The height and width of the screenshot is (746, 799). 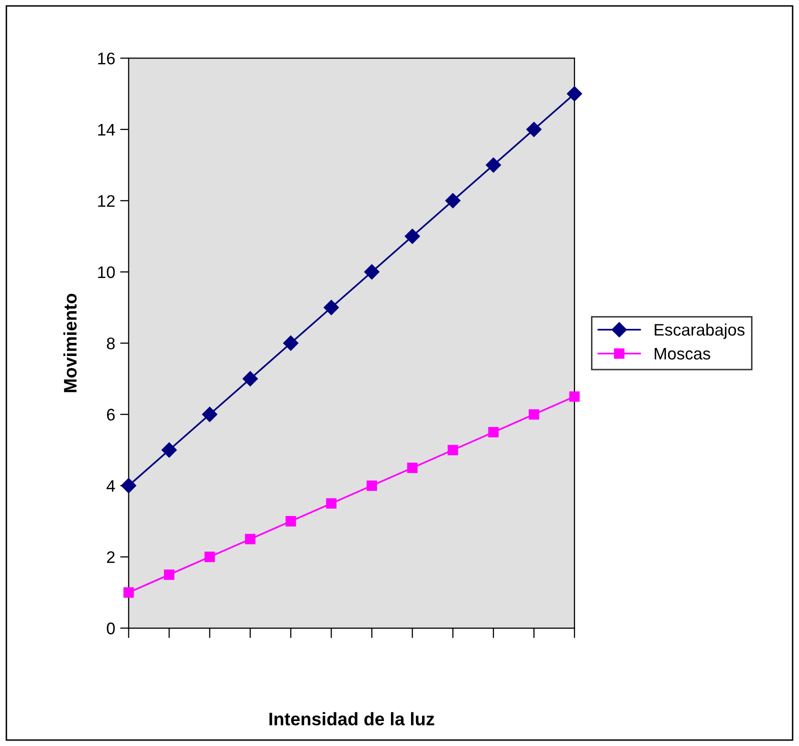 What do you see at coordinates (111, 557) in the screenshot?
I see `y-tick-label: 2` at bounding box center [111, 557].